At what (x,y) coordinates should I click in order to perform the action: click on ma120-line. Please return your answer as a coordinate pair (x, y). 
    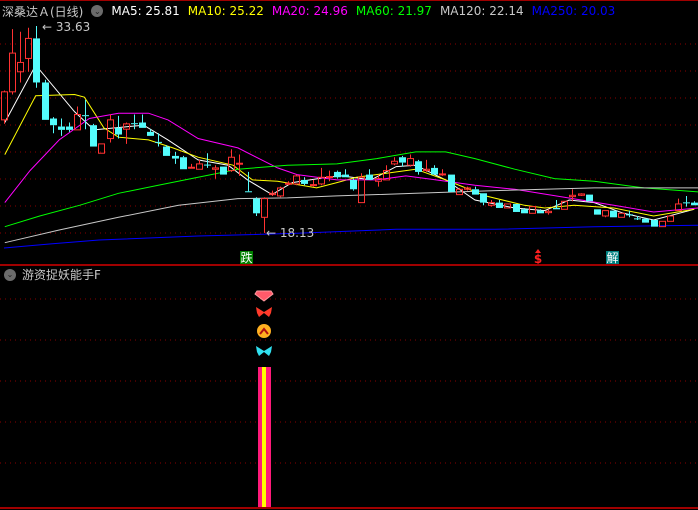
    Looking at the image, I should click on (351, 215).